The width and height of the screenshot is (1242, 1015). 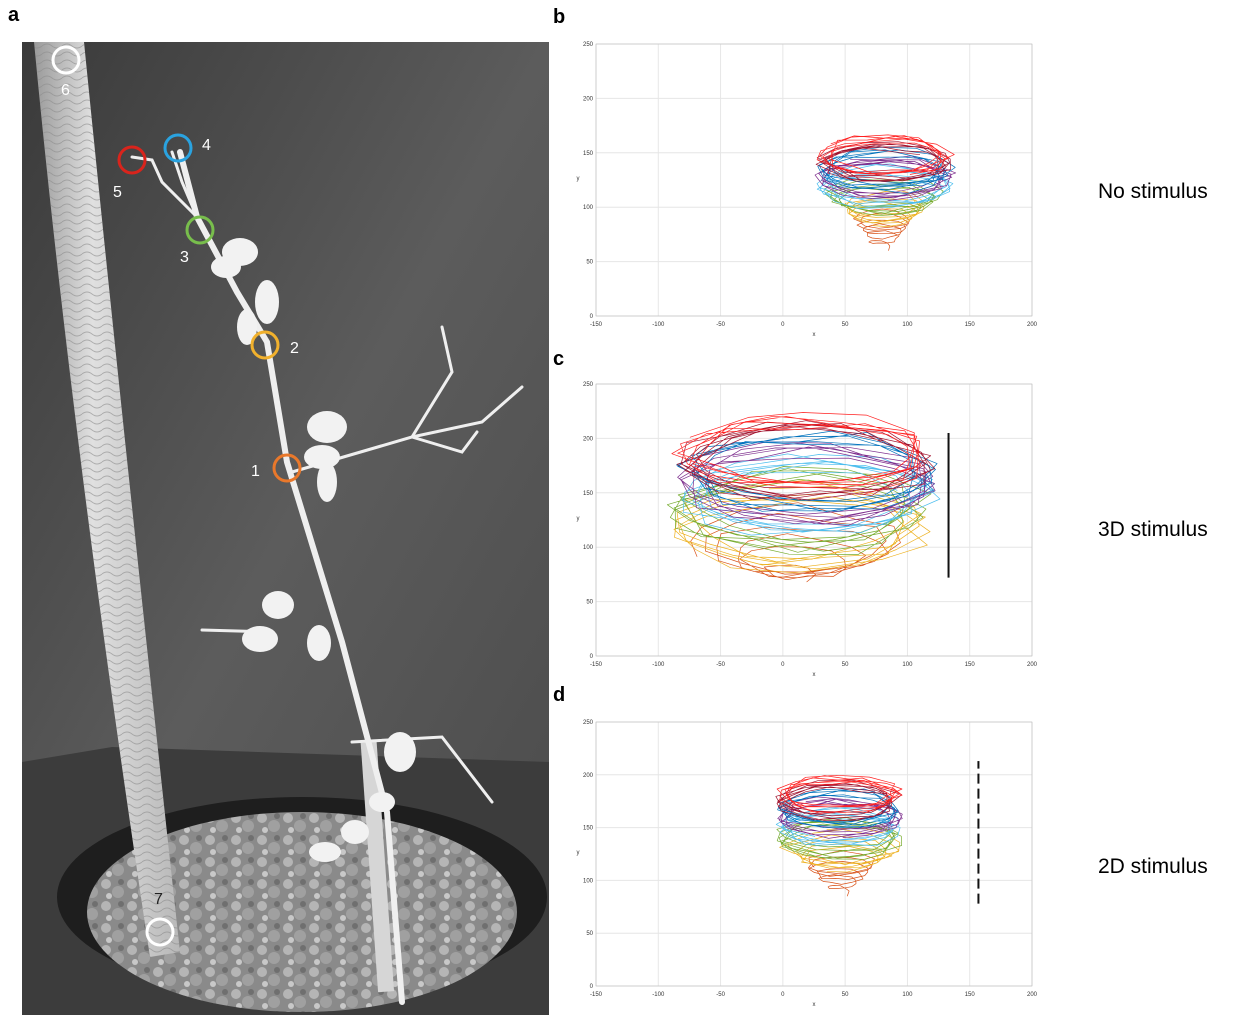 I want to click on marker-1-circle, so click(x=287, y=468).